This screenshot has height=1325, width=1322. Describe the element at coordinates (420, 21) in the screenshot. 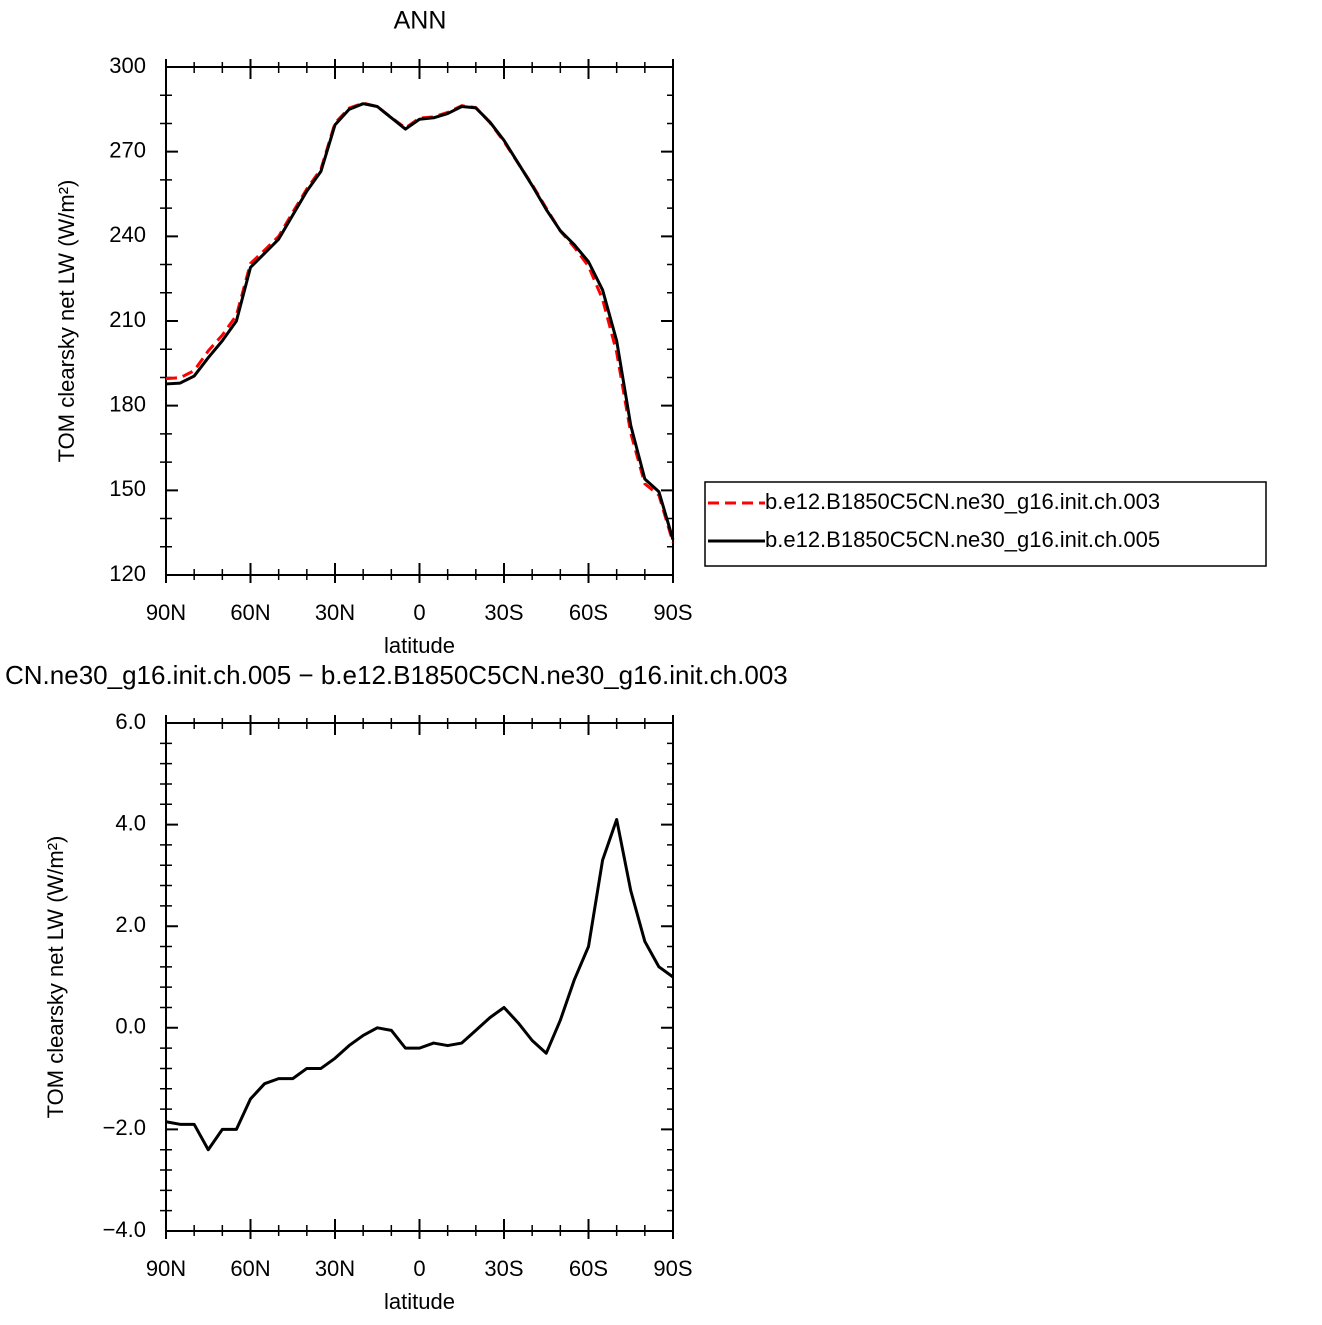

I see `chart-title: ANN` at that location.